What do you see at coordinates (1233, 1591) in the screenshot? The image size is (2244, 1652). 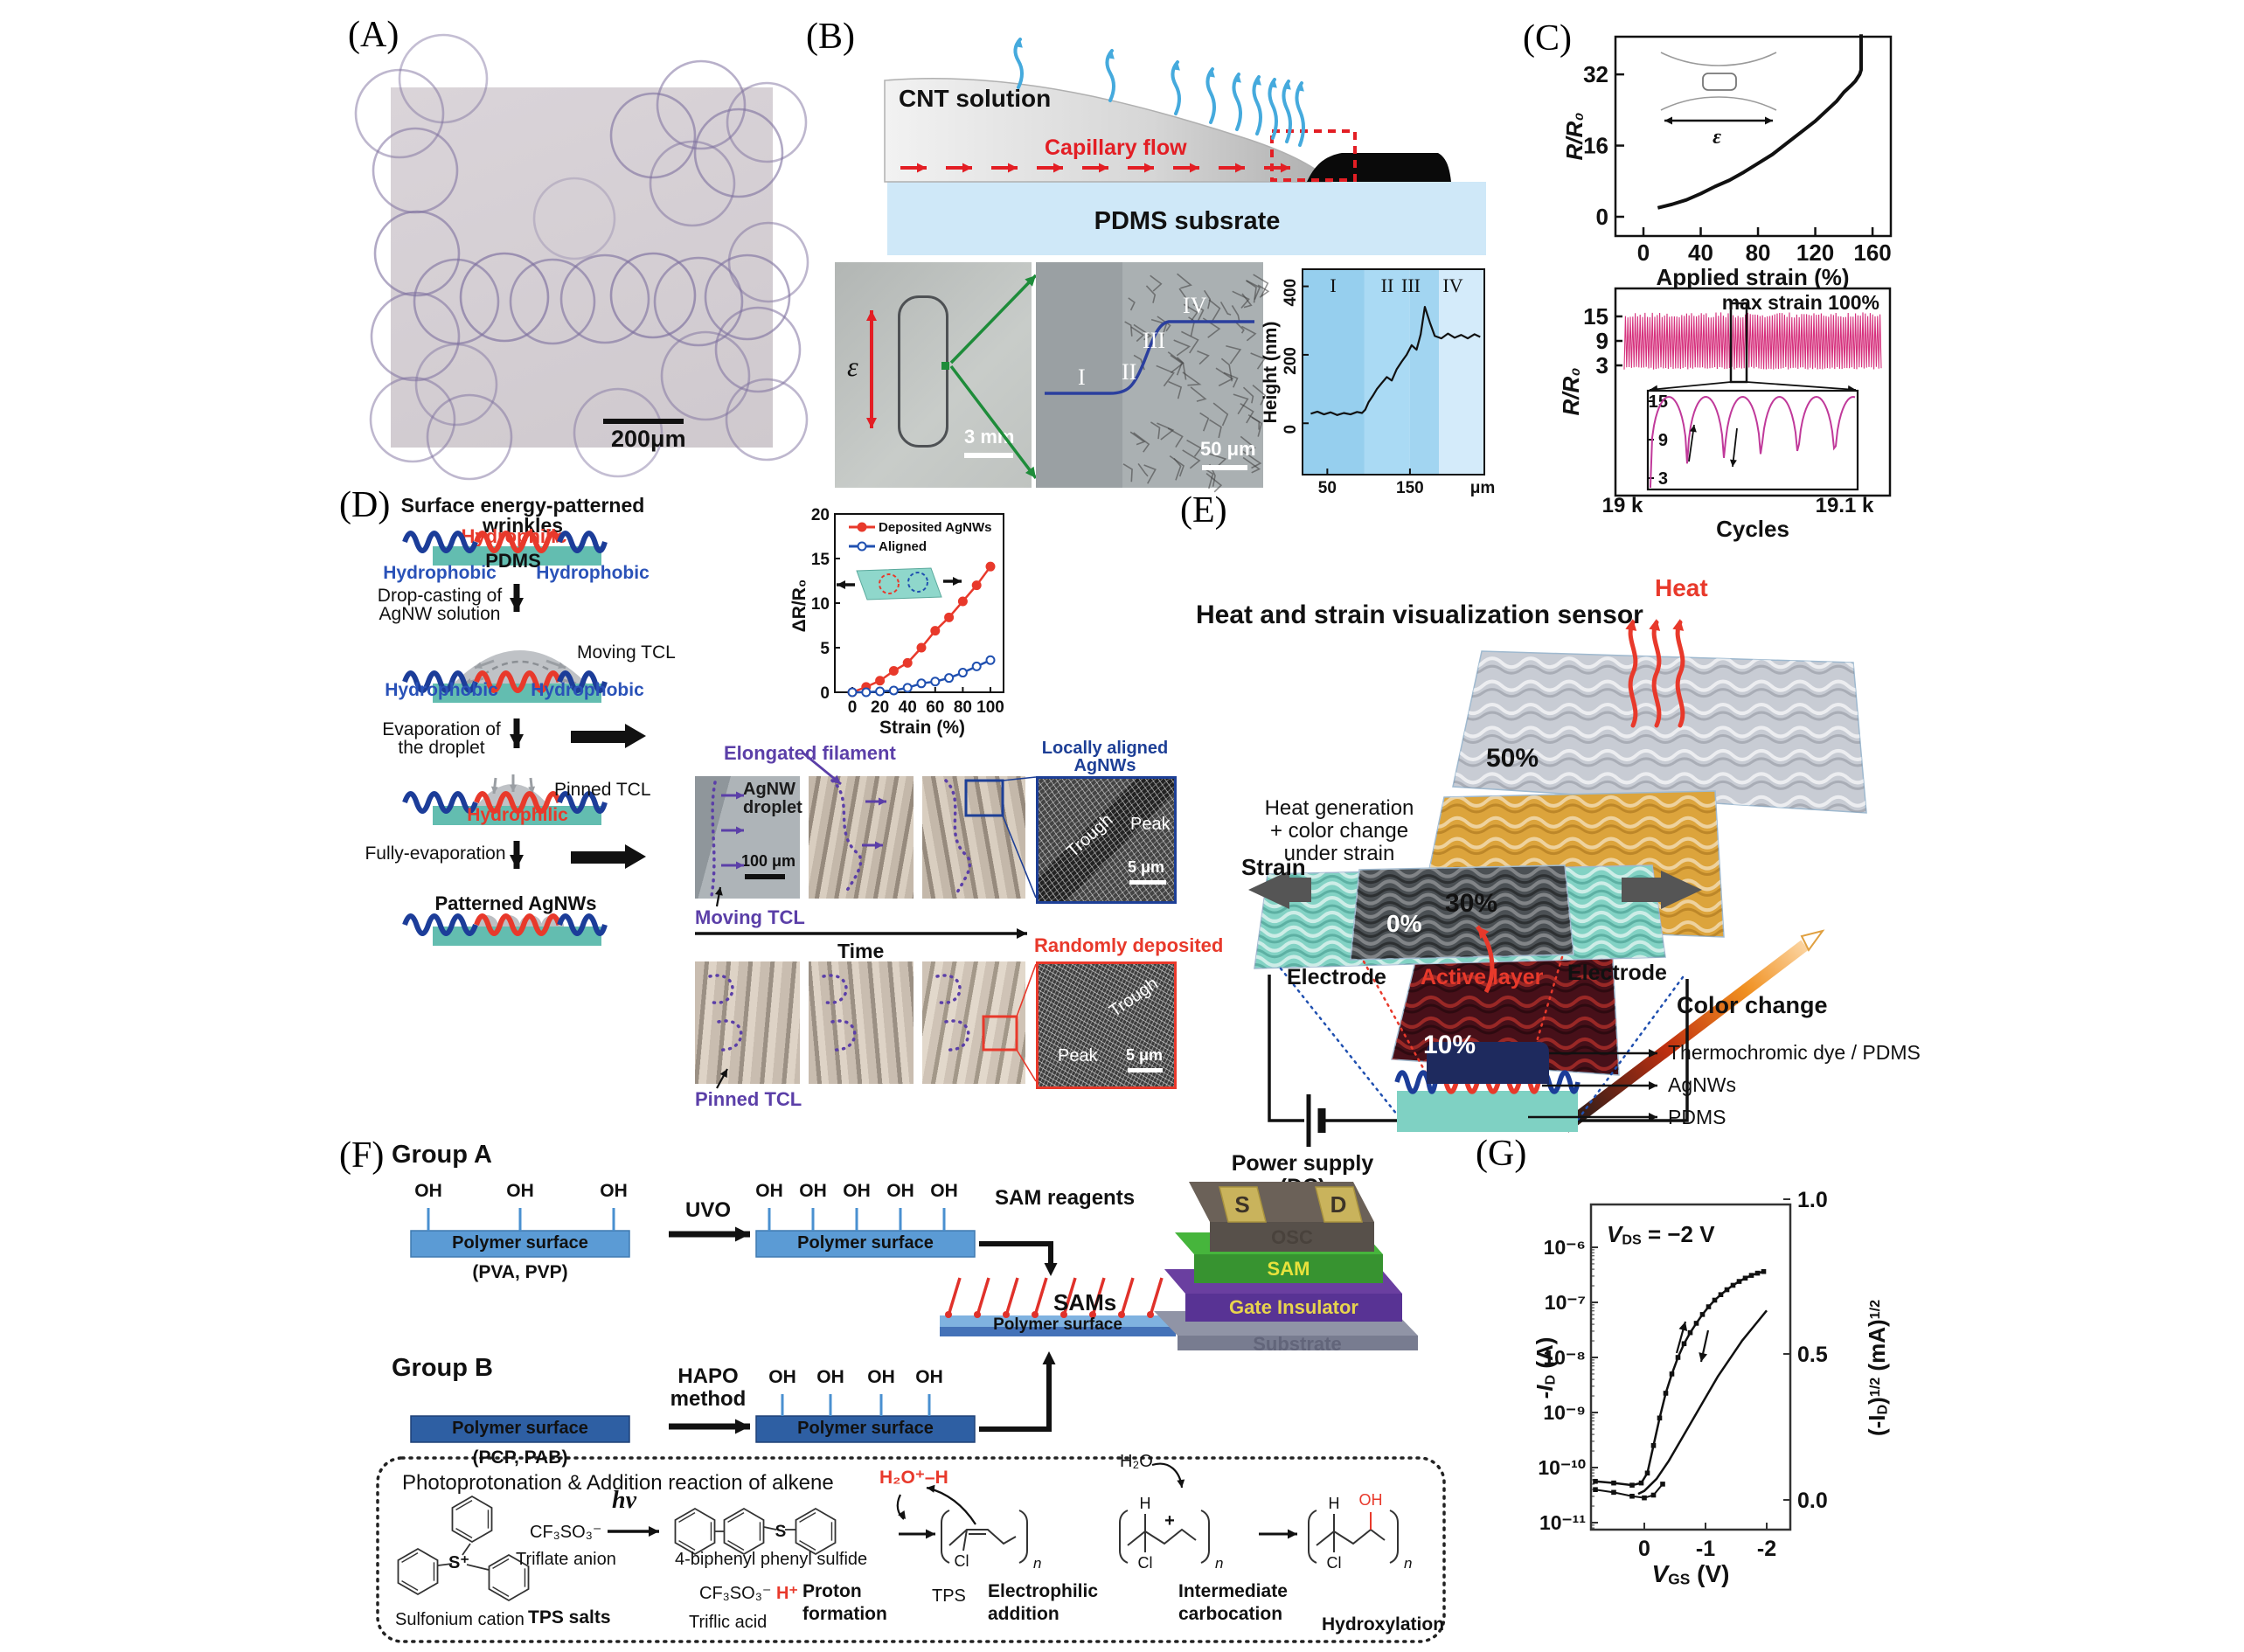 I see `intermediate-1: Intermediate` at bounding box center [1233, 1591].